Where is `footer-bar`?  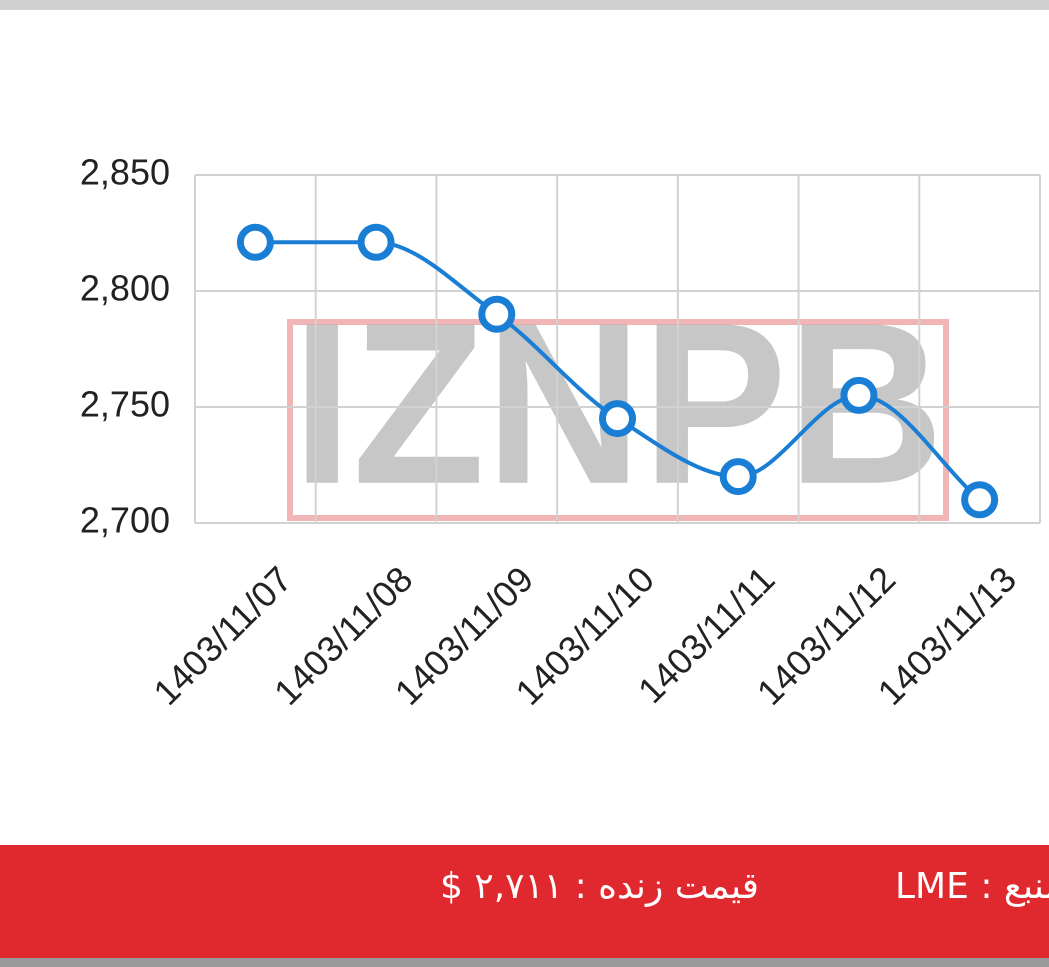 footer-bar is located at coordinates (524, 901).